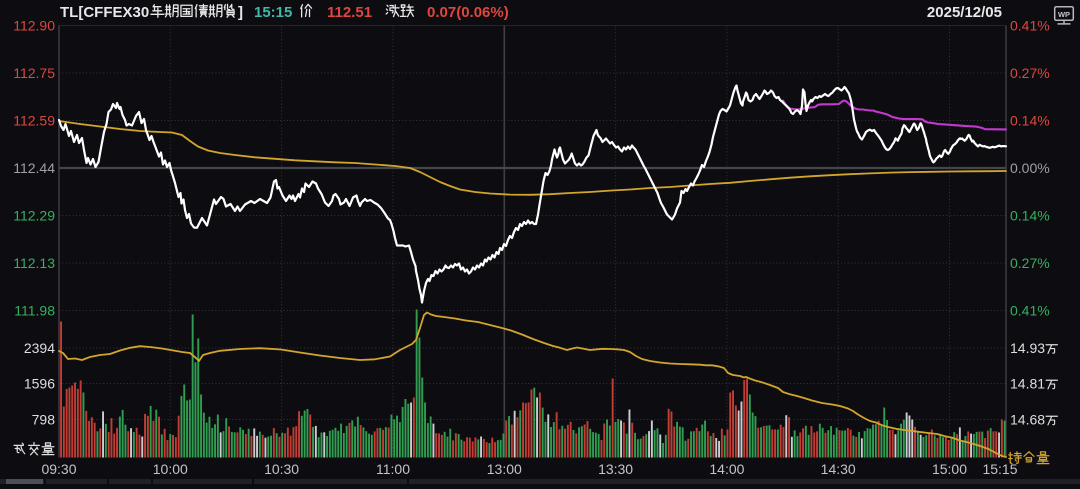 This screenshot has height=489, width=1080. I want to click on svg-text: 14.68, so click(1027, 420).